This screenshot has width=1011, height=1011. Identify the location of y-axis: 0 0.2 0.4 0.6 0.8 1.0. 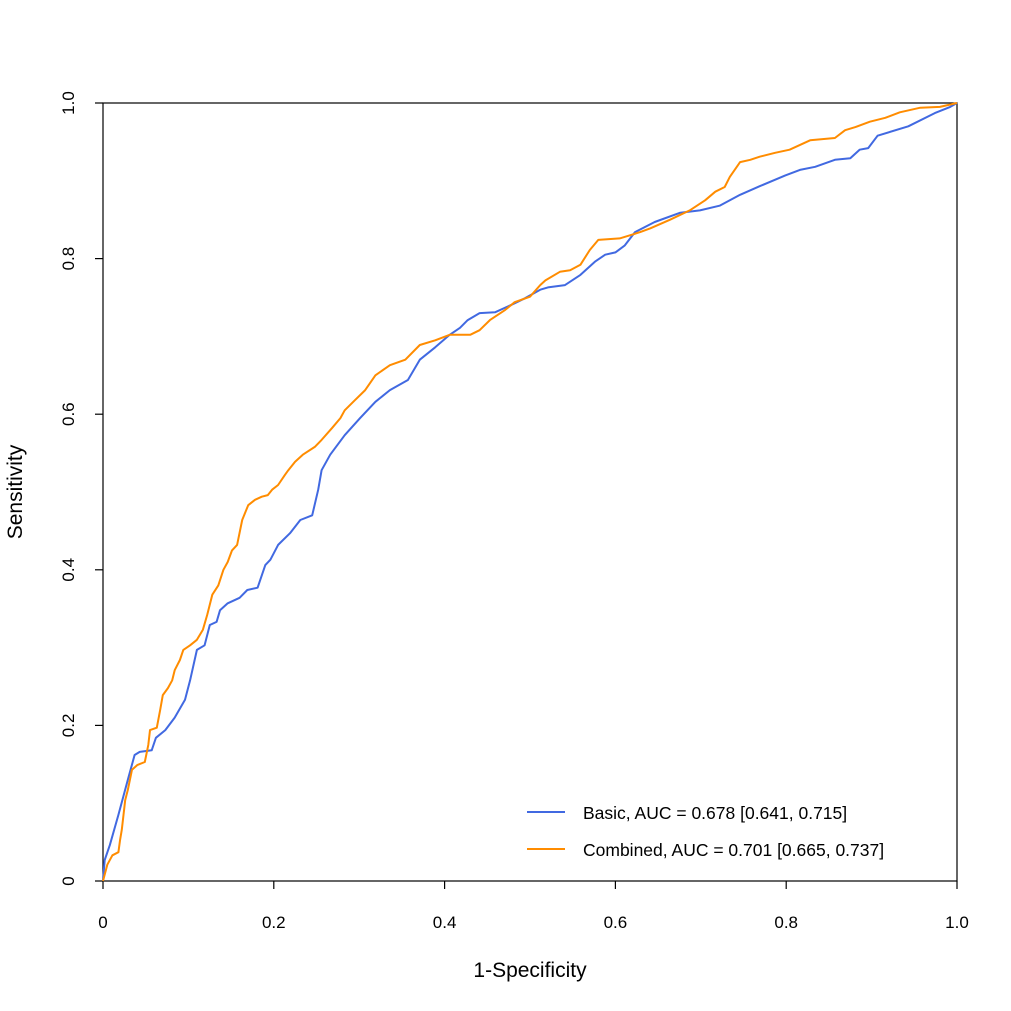
(81, 488).